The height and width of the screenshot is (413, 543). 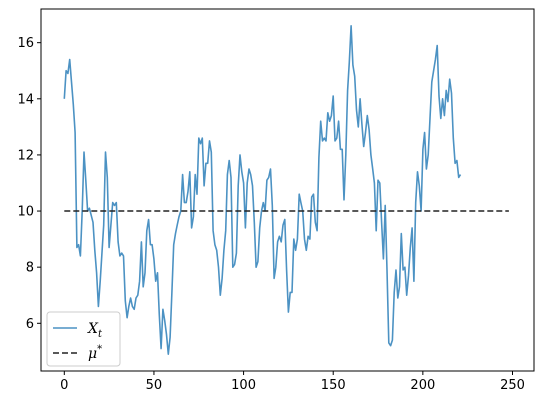 What do you see at coordinates (92, 354) in the screenshot?
I see `legend-label-series-2-main: μ` at bounding box center [92, 354].